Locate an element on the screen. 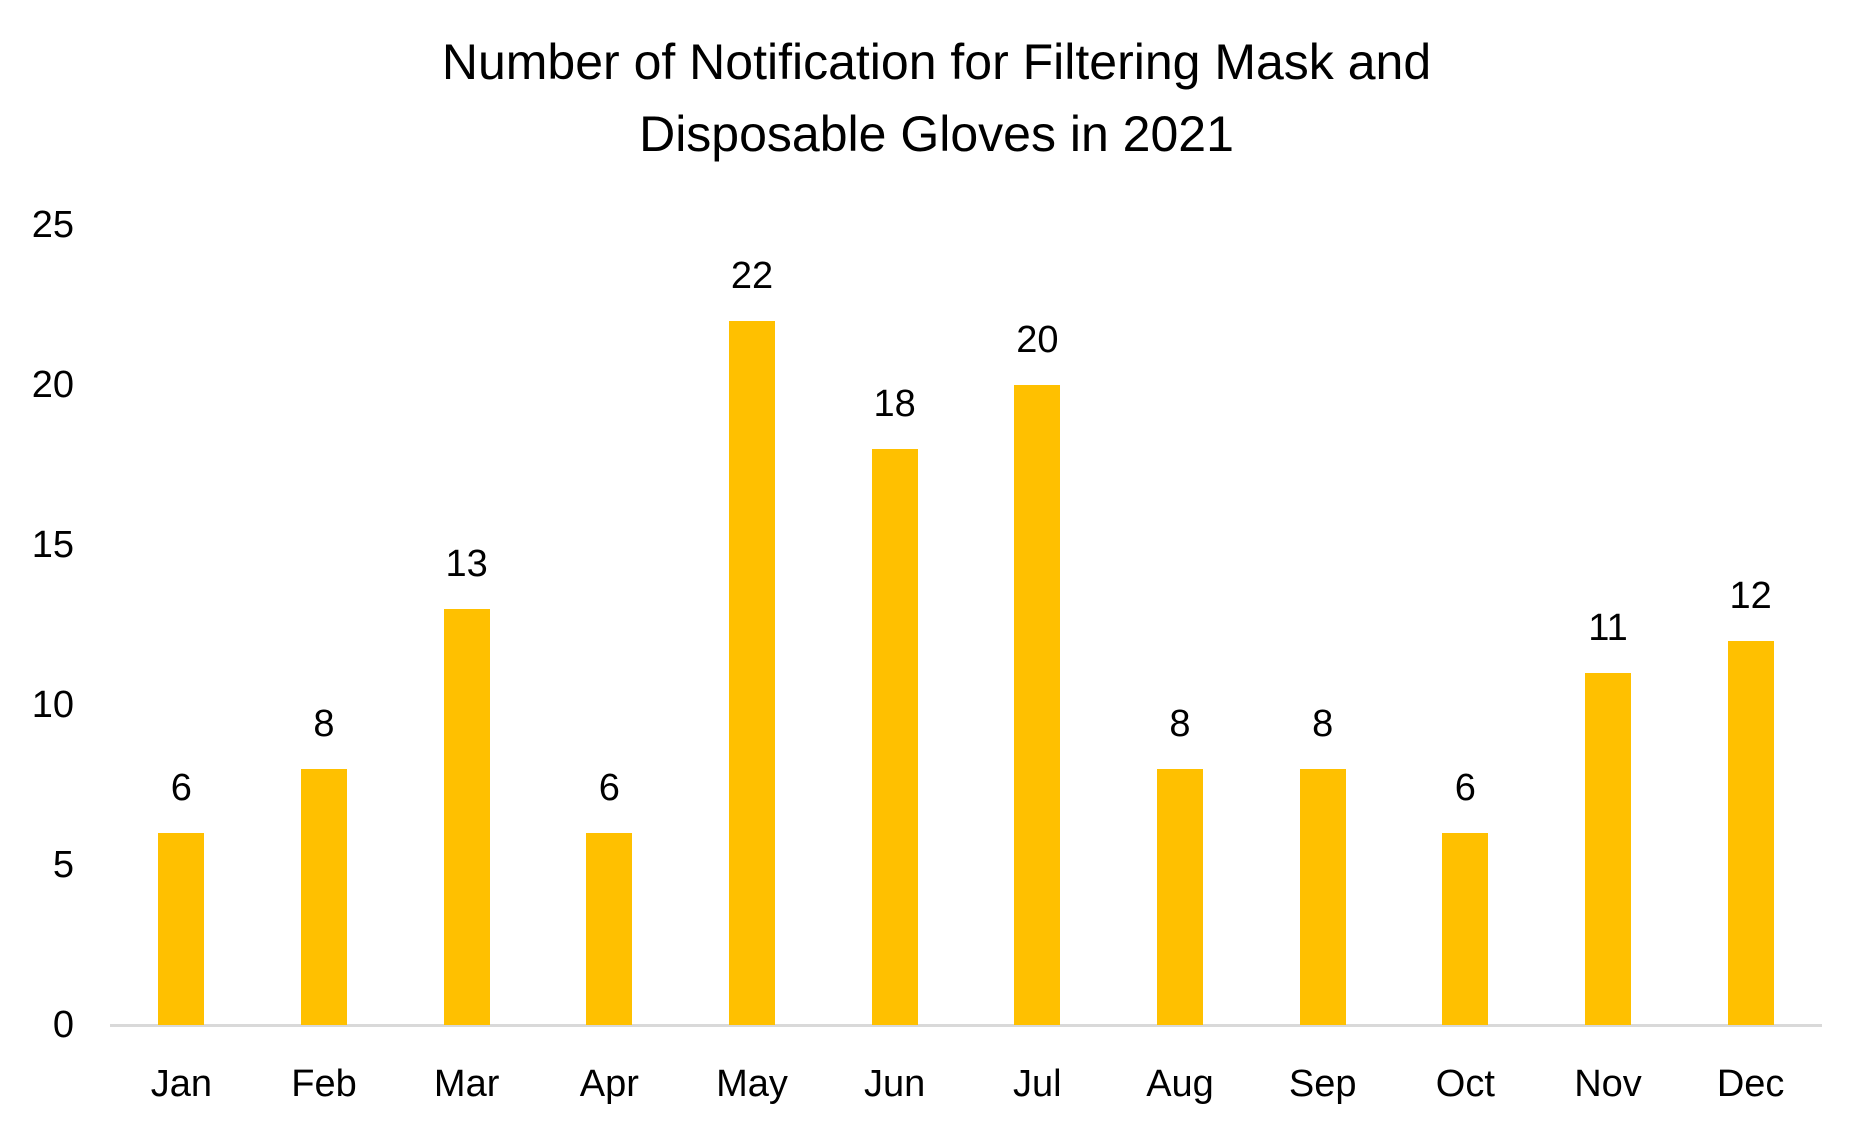 The width and height of the screenshot is (1873, 1132). x-tick-label-sep: Sep is located at coordinates (1322, 1084).